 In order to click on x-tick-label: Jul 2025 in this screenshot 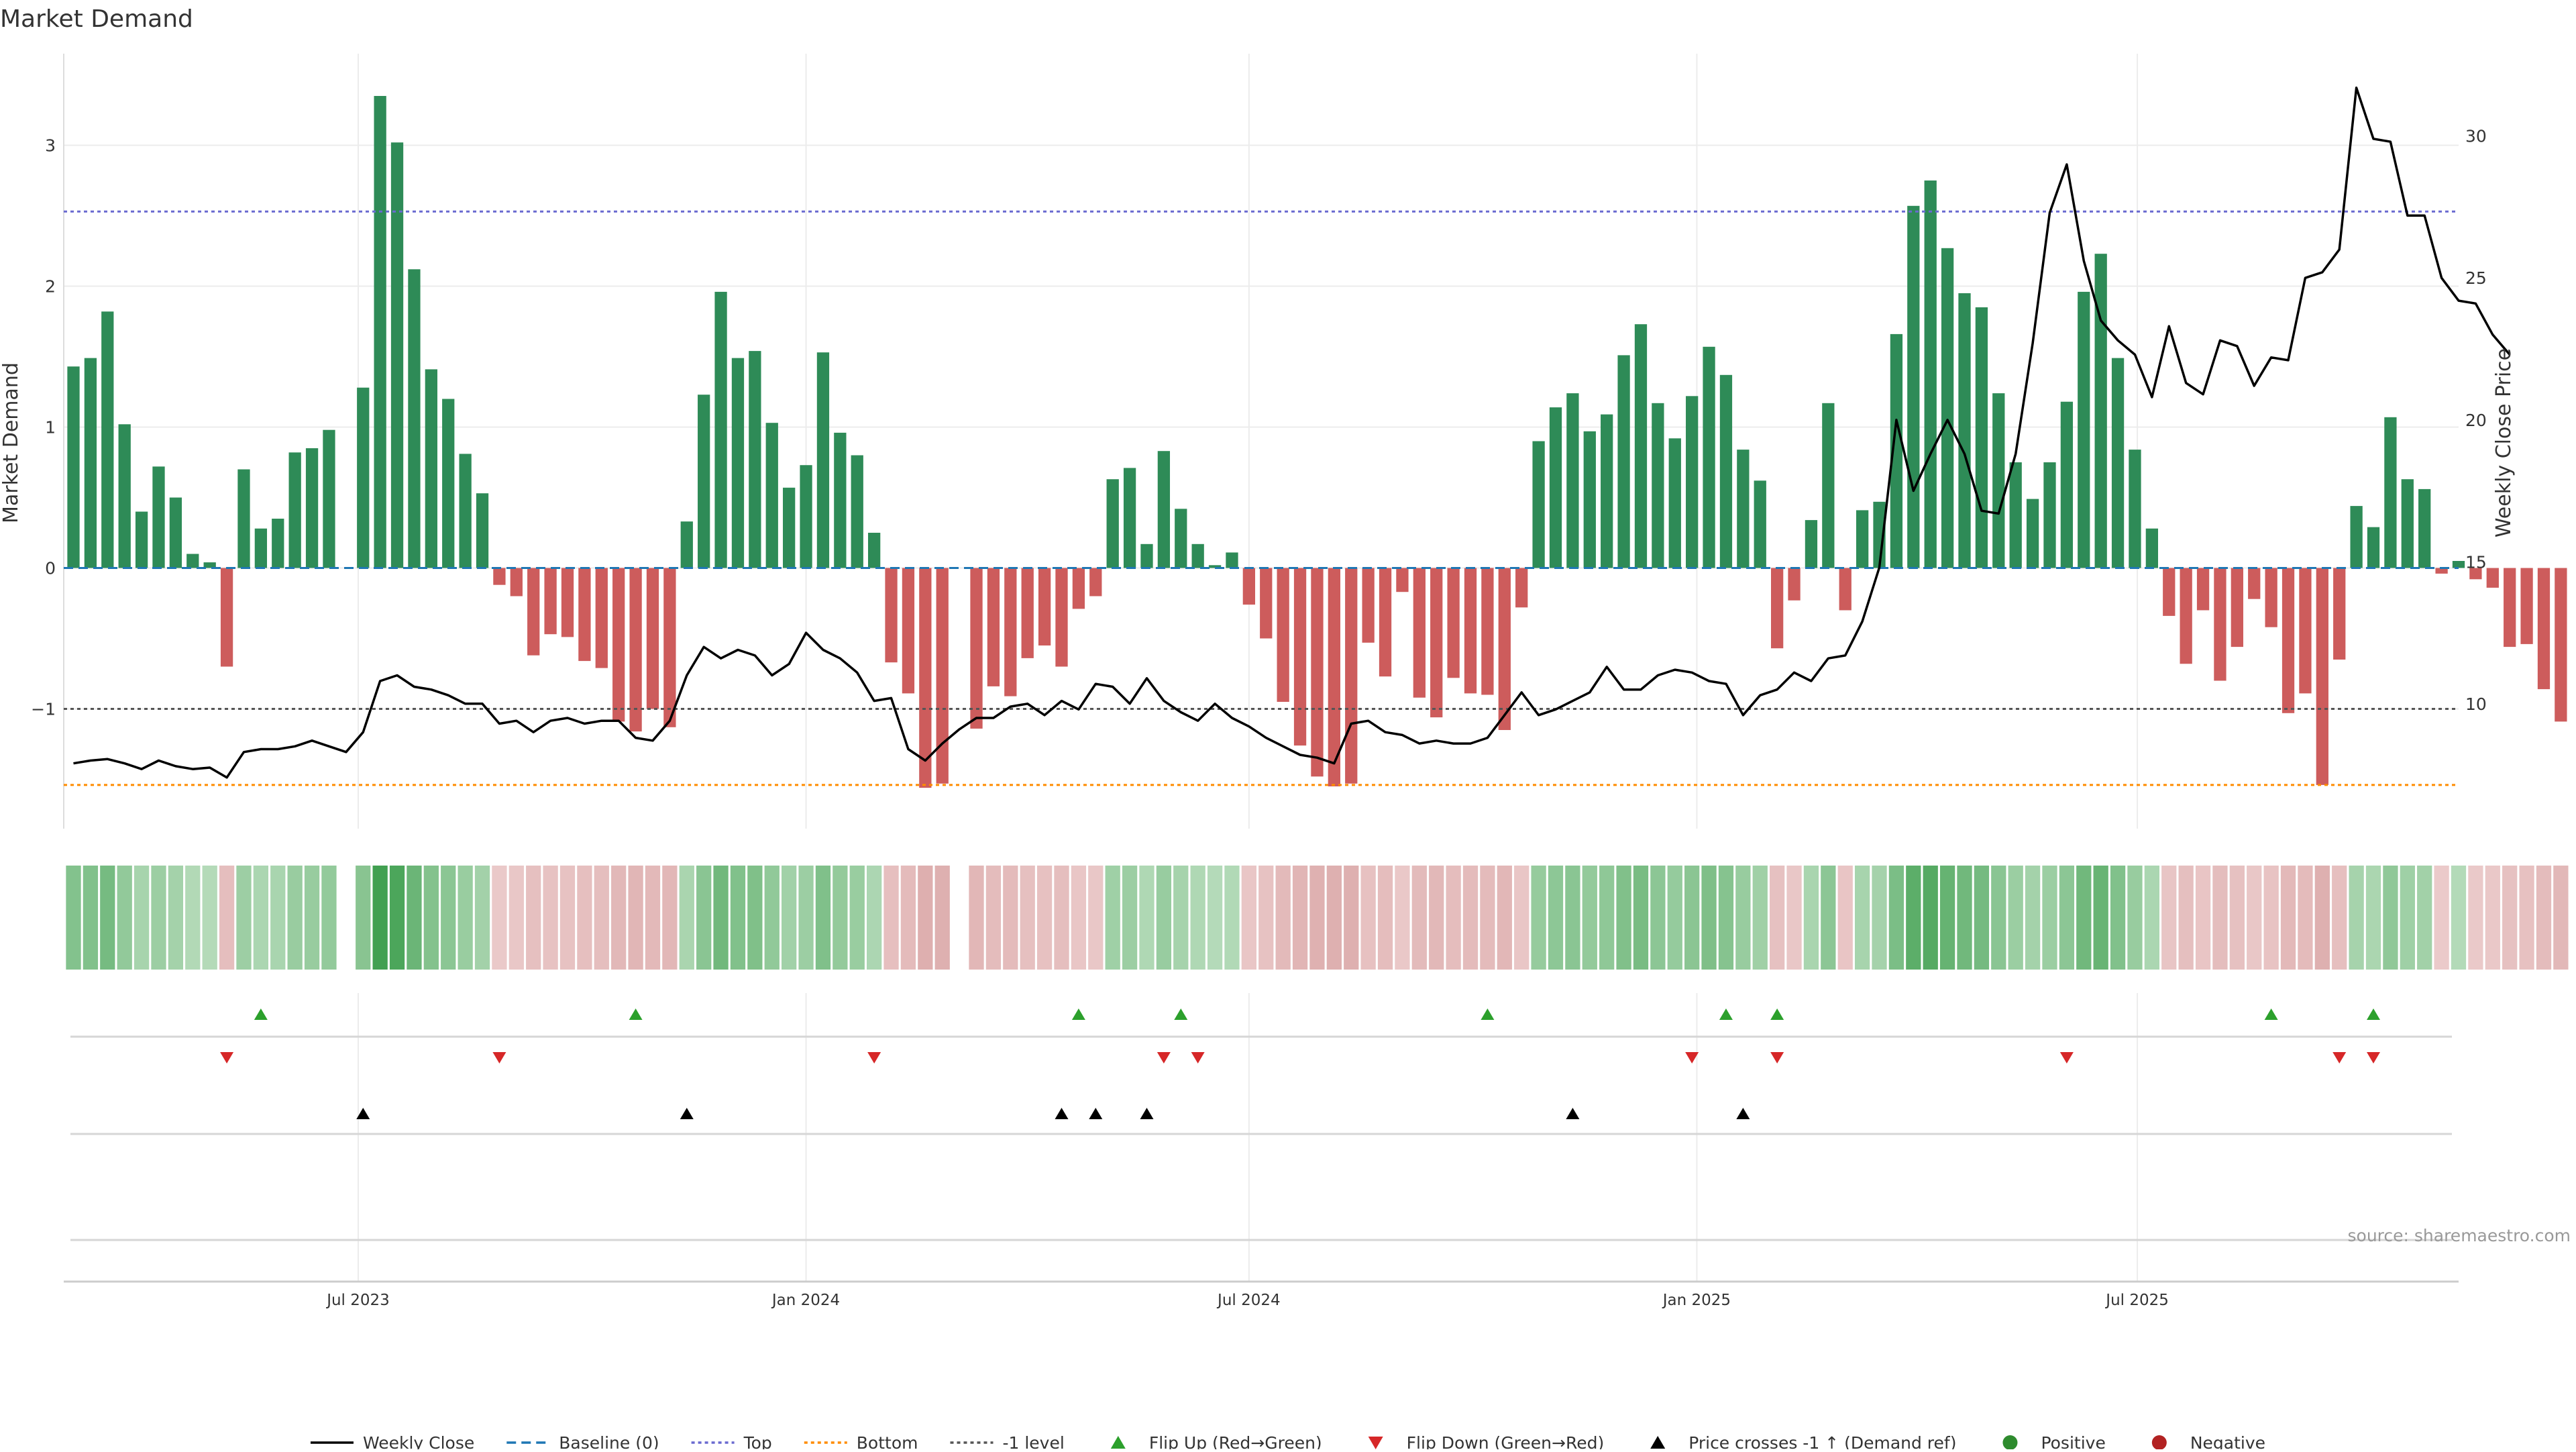, I will do `click(2136, 1301)`.